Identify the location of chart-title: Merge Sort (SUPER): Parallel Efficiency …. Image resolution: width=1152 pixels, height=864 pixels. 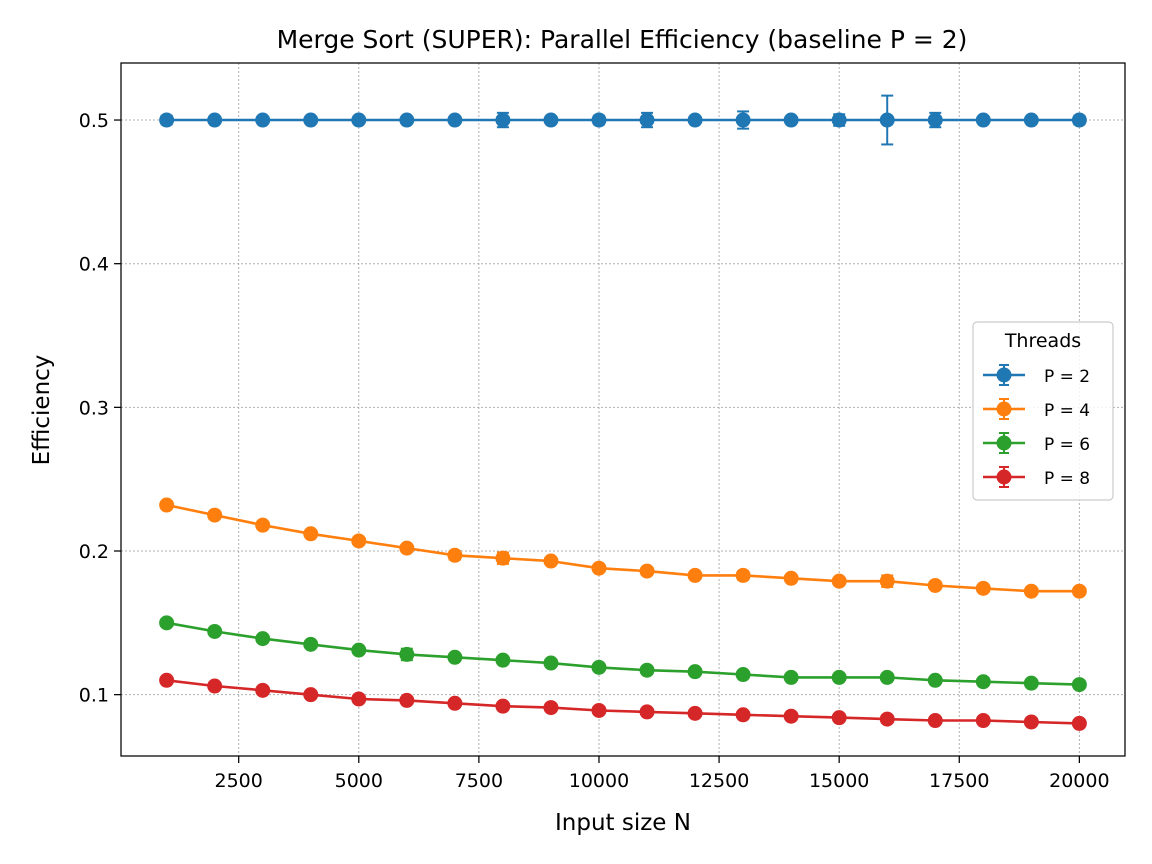
(622, 39).